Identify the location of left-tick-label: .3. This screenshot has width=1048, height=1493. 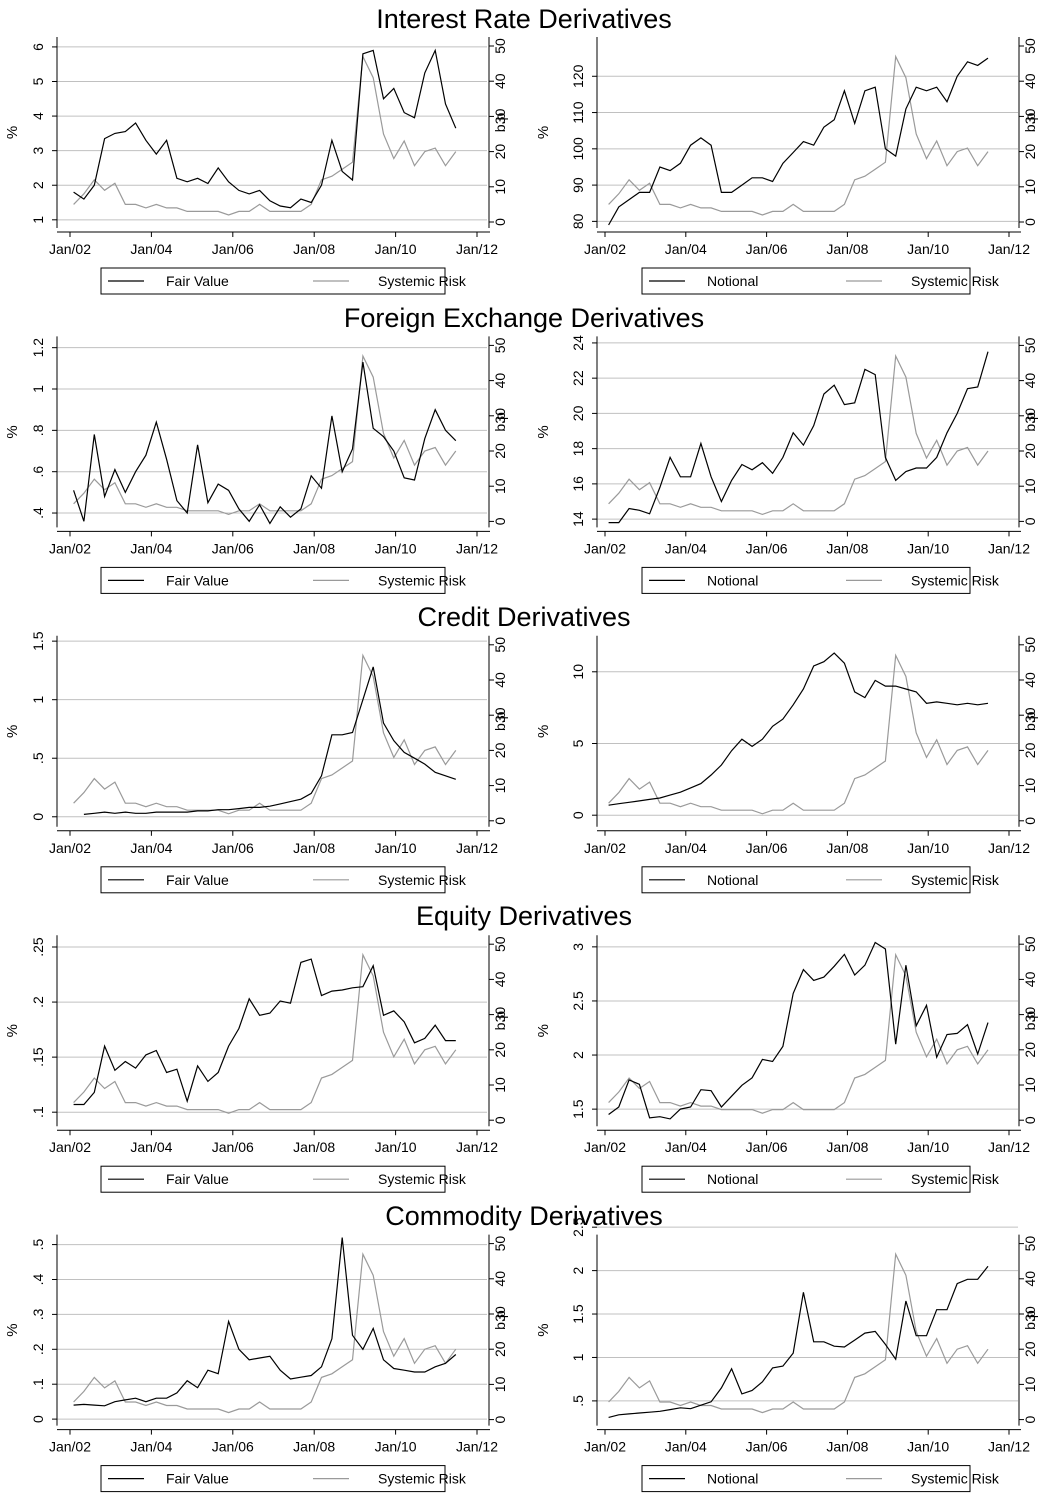
(38, 1314).